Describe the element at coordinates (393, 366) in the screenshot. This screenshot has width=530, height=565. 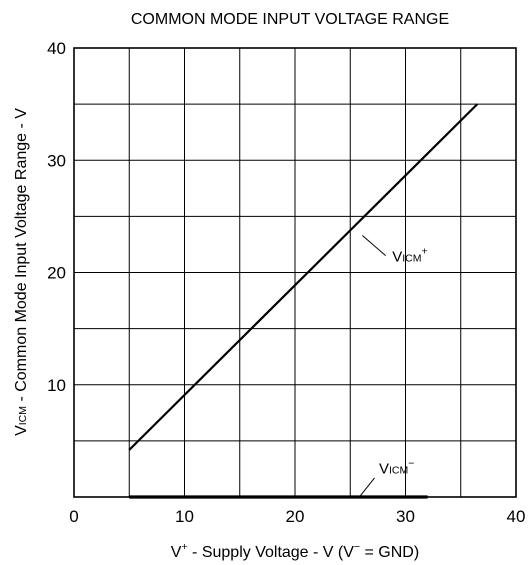
I see `series-labels: VICM+ VICM−` at that location.